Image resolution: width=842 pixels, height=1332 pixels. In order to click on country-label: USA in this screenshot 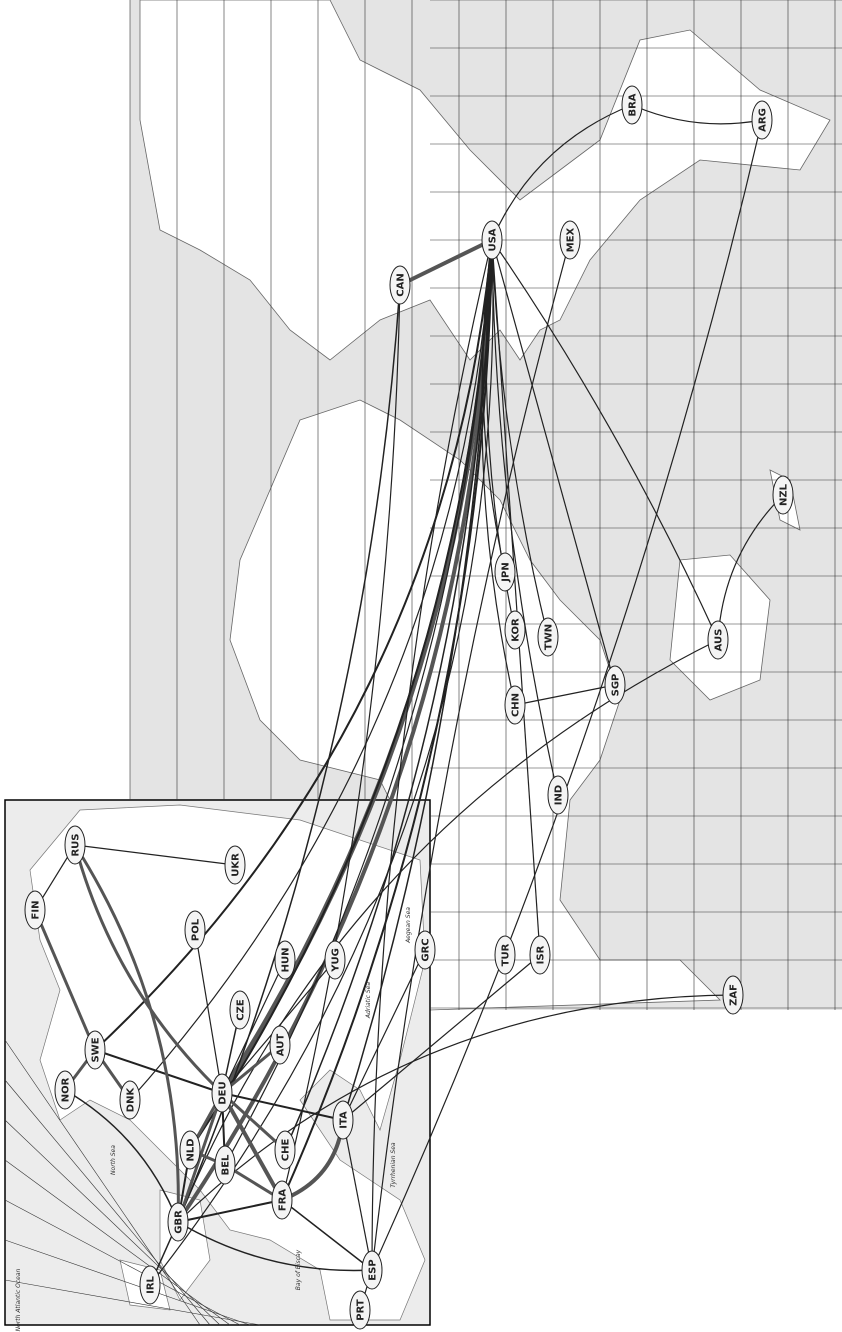, I will do `click(493, 239)`.